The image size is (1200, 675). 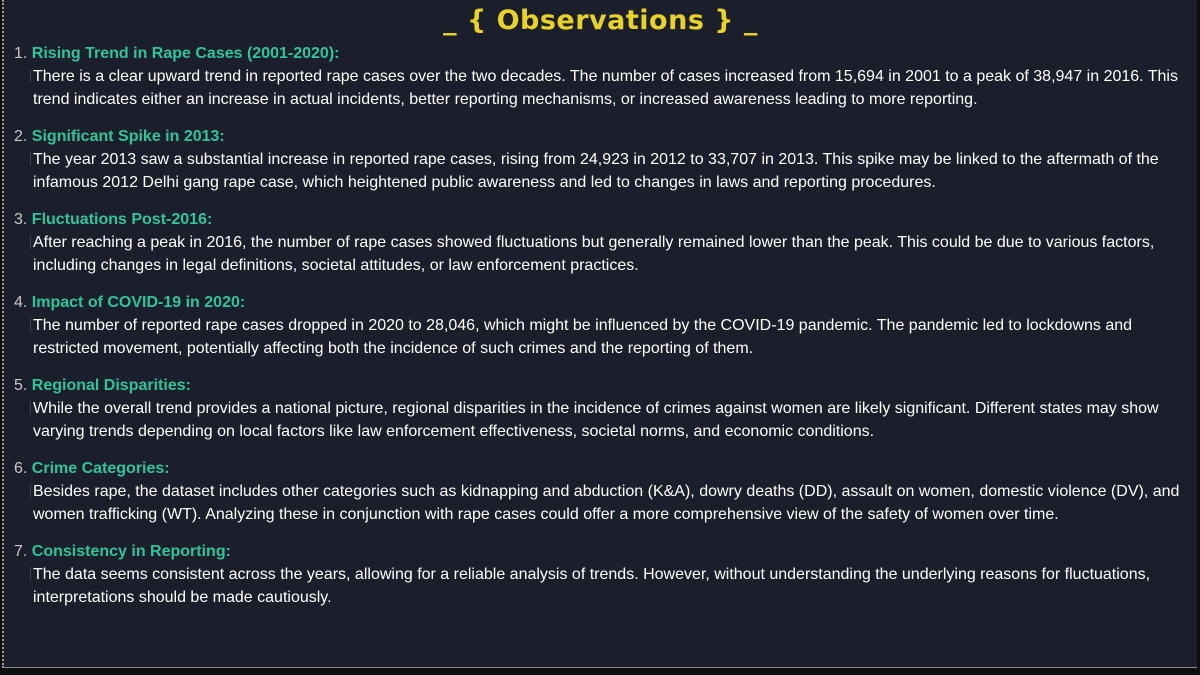 What do you see at coordinates (598, 469) in the screenshot?
I see `observation-header: 6. Crime Categories:` at bounding box center [598, 469].